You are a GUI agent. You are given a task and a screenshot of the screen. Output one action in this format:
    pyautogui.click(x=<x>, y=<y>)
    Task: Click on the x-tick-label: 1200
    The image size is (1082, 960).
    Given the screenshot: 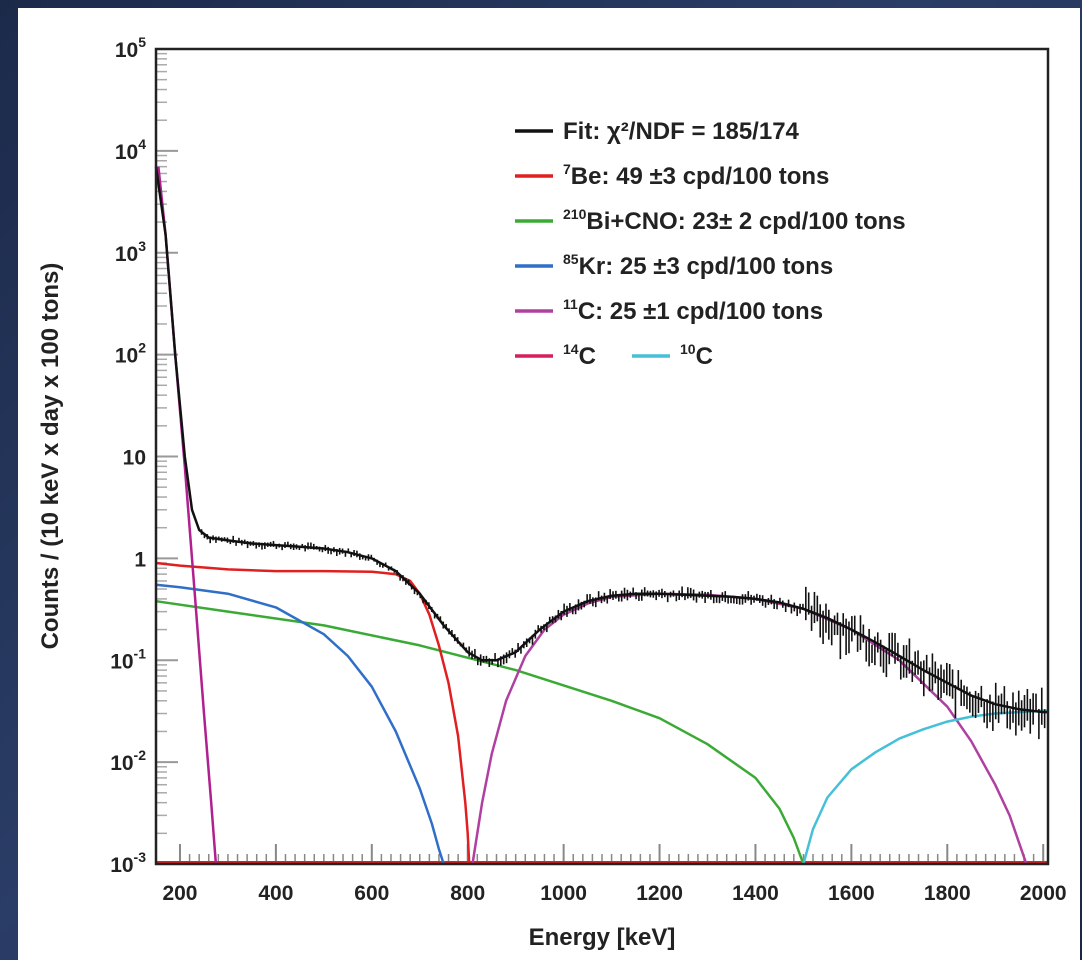 What is the action you would take?
    pyautogui.click(x=659, y=893)
    